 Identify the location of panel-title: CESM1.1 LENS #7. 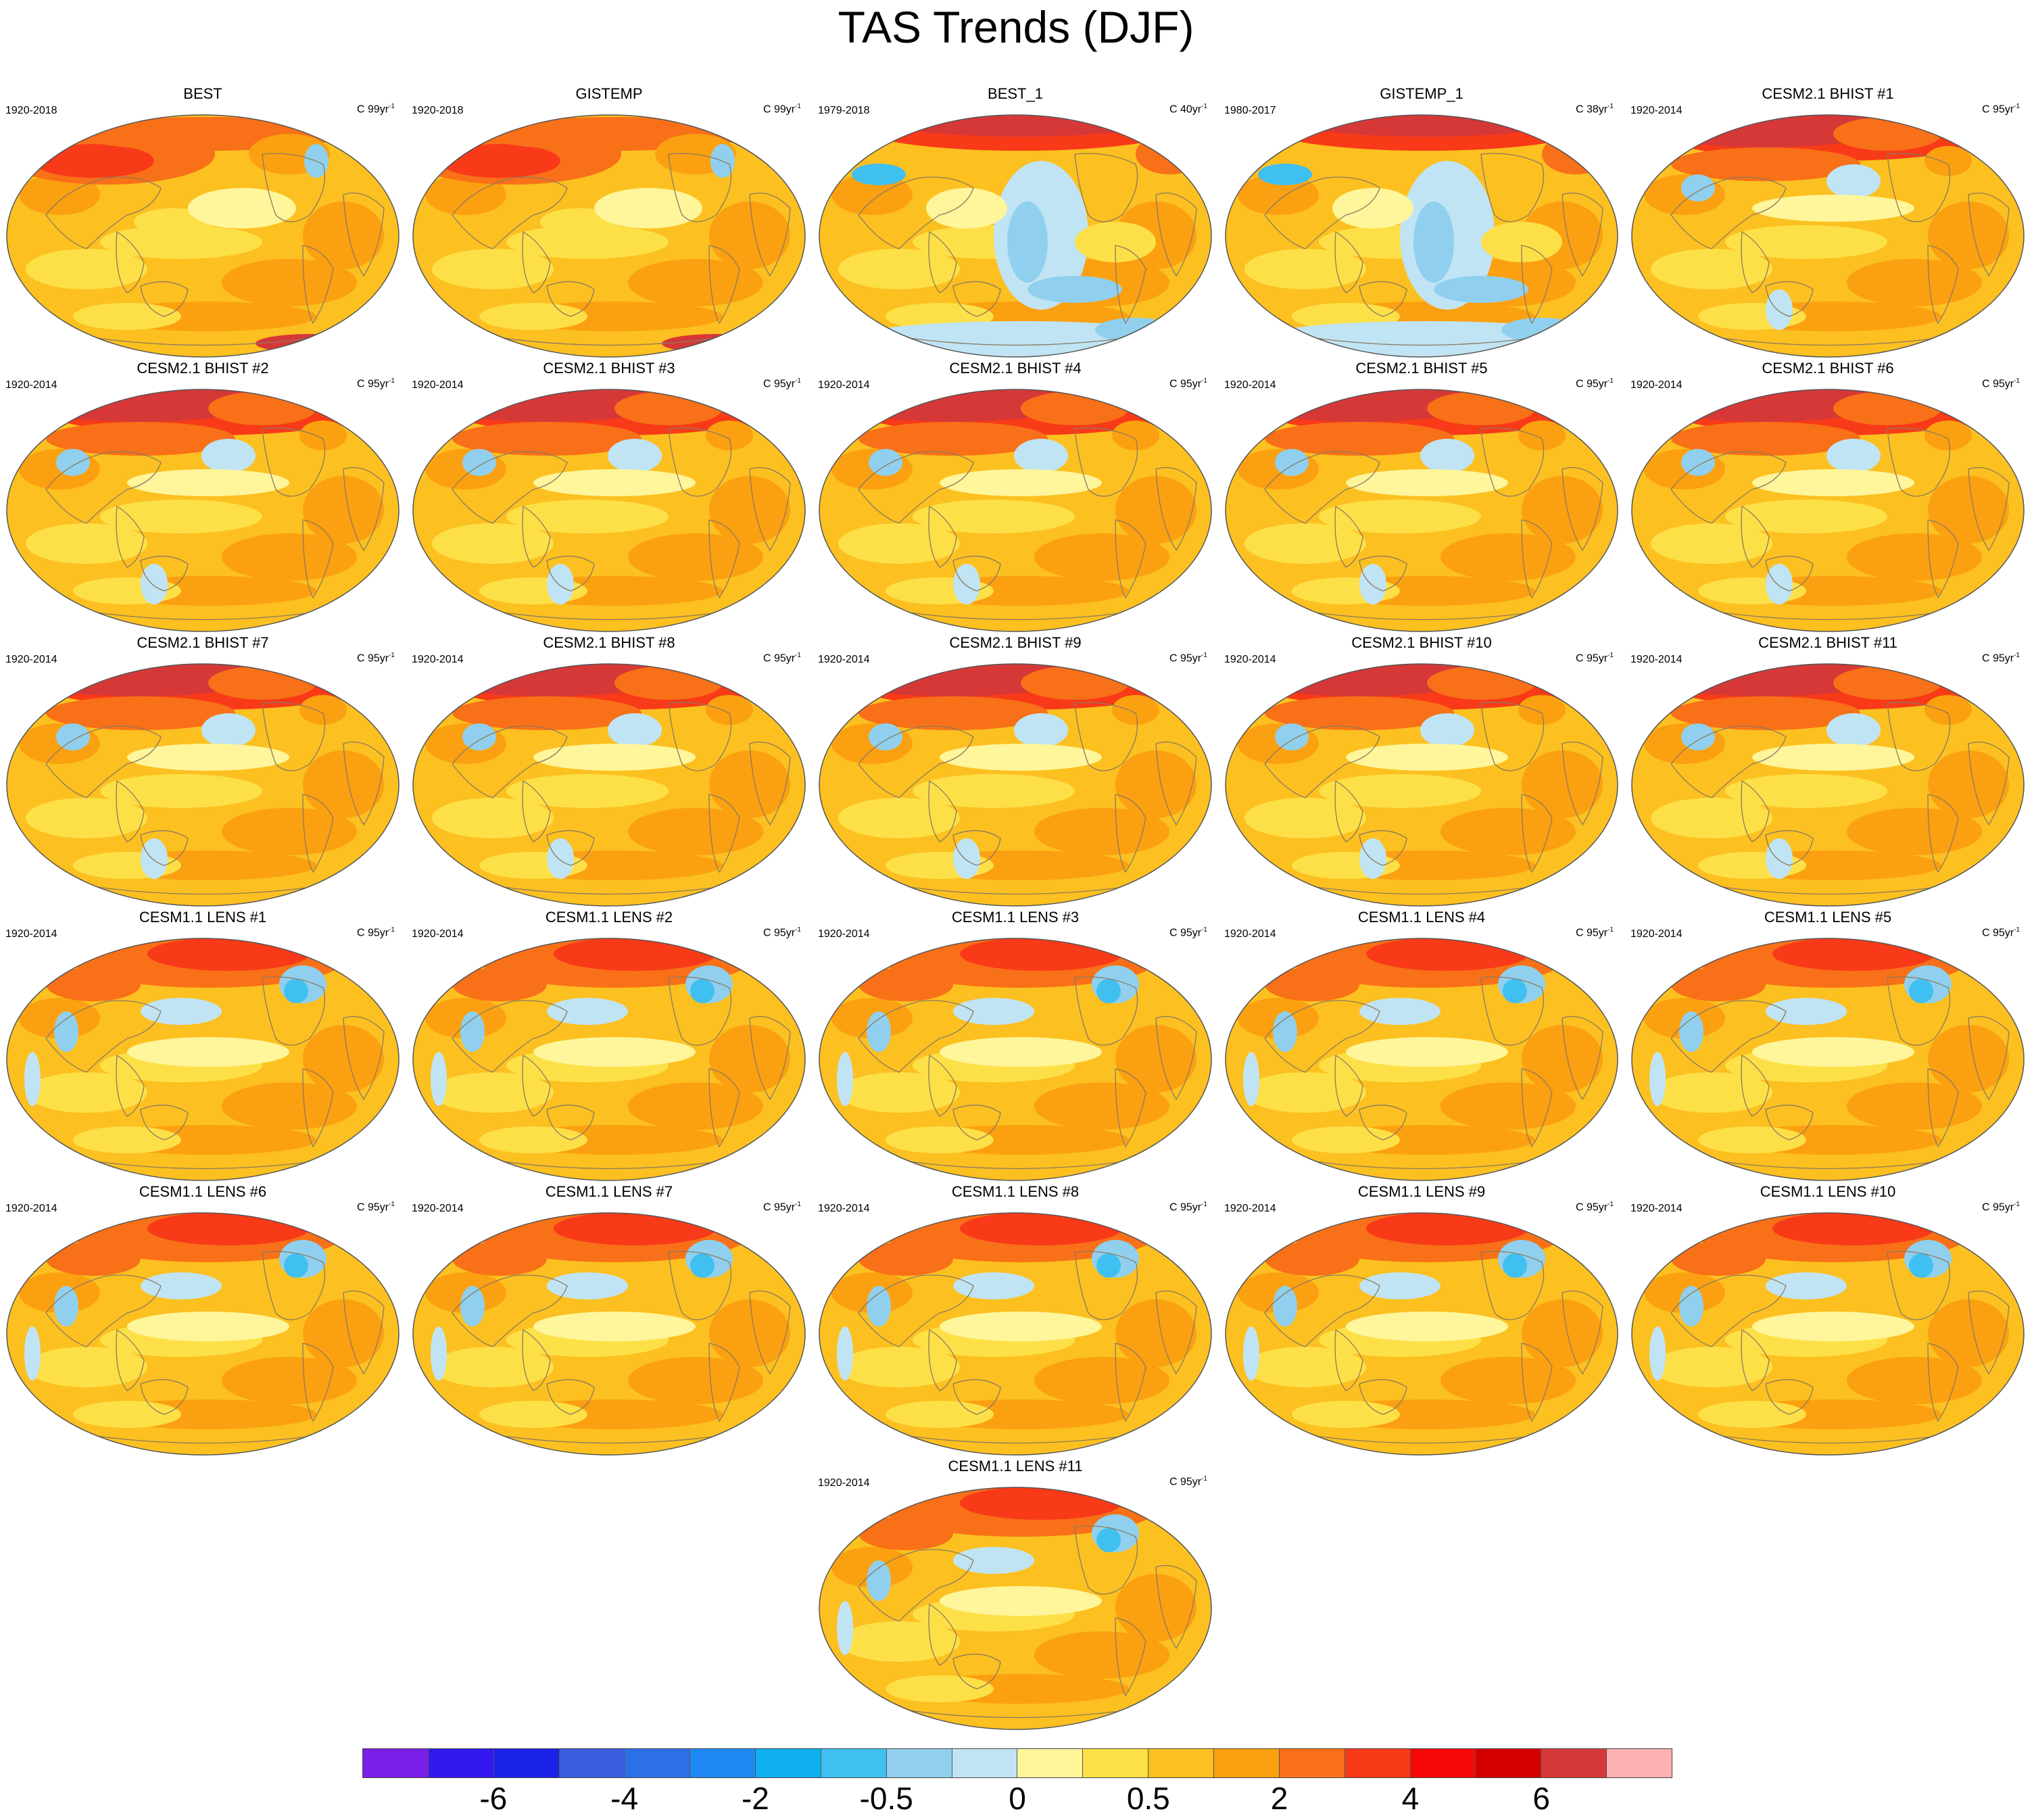
(609, 1191).